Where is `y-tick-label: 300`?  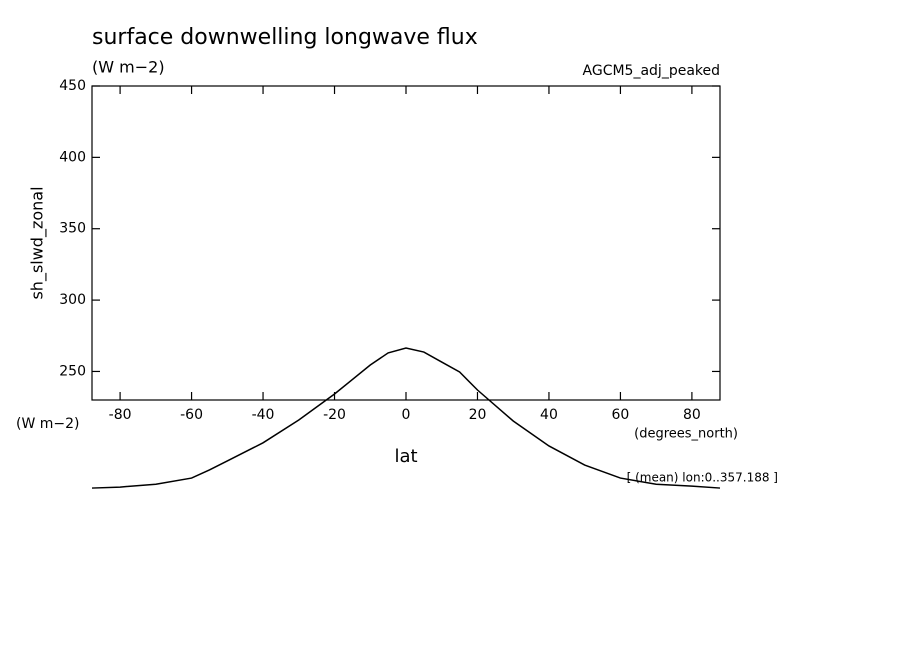 y-tick-label: 300 is located at coordinates (72, 300).